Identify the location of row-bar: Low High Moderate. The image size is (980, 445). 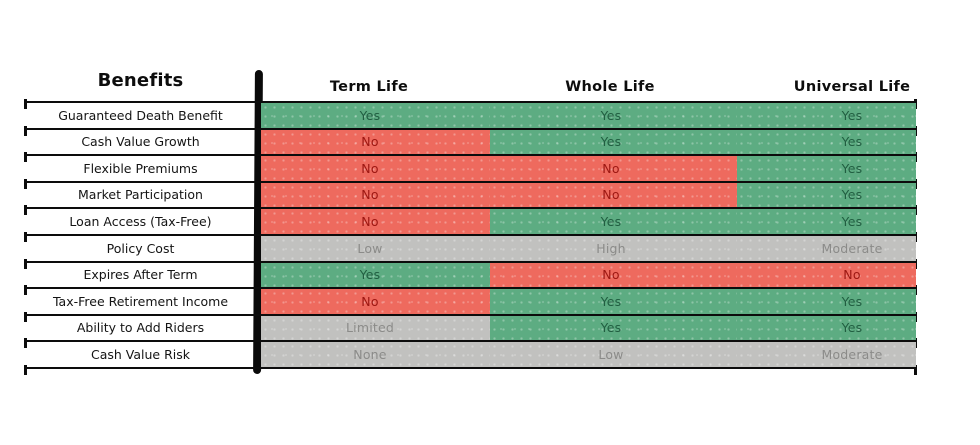
(588, 248).